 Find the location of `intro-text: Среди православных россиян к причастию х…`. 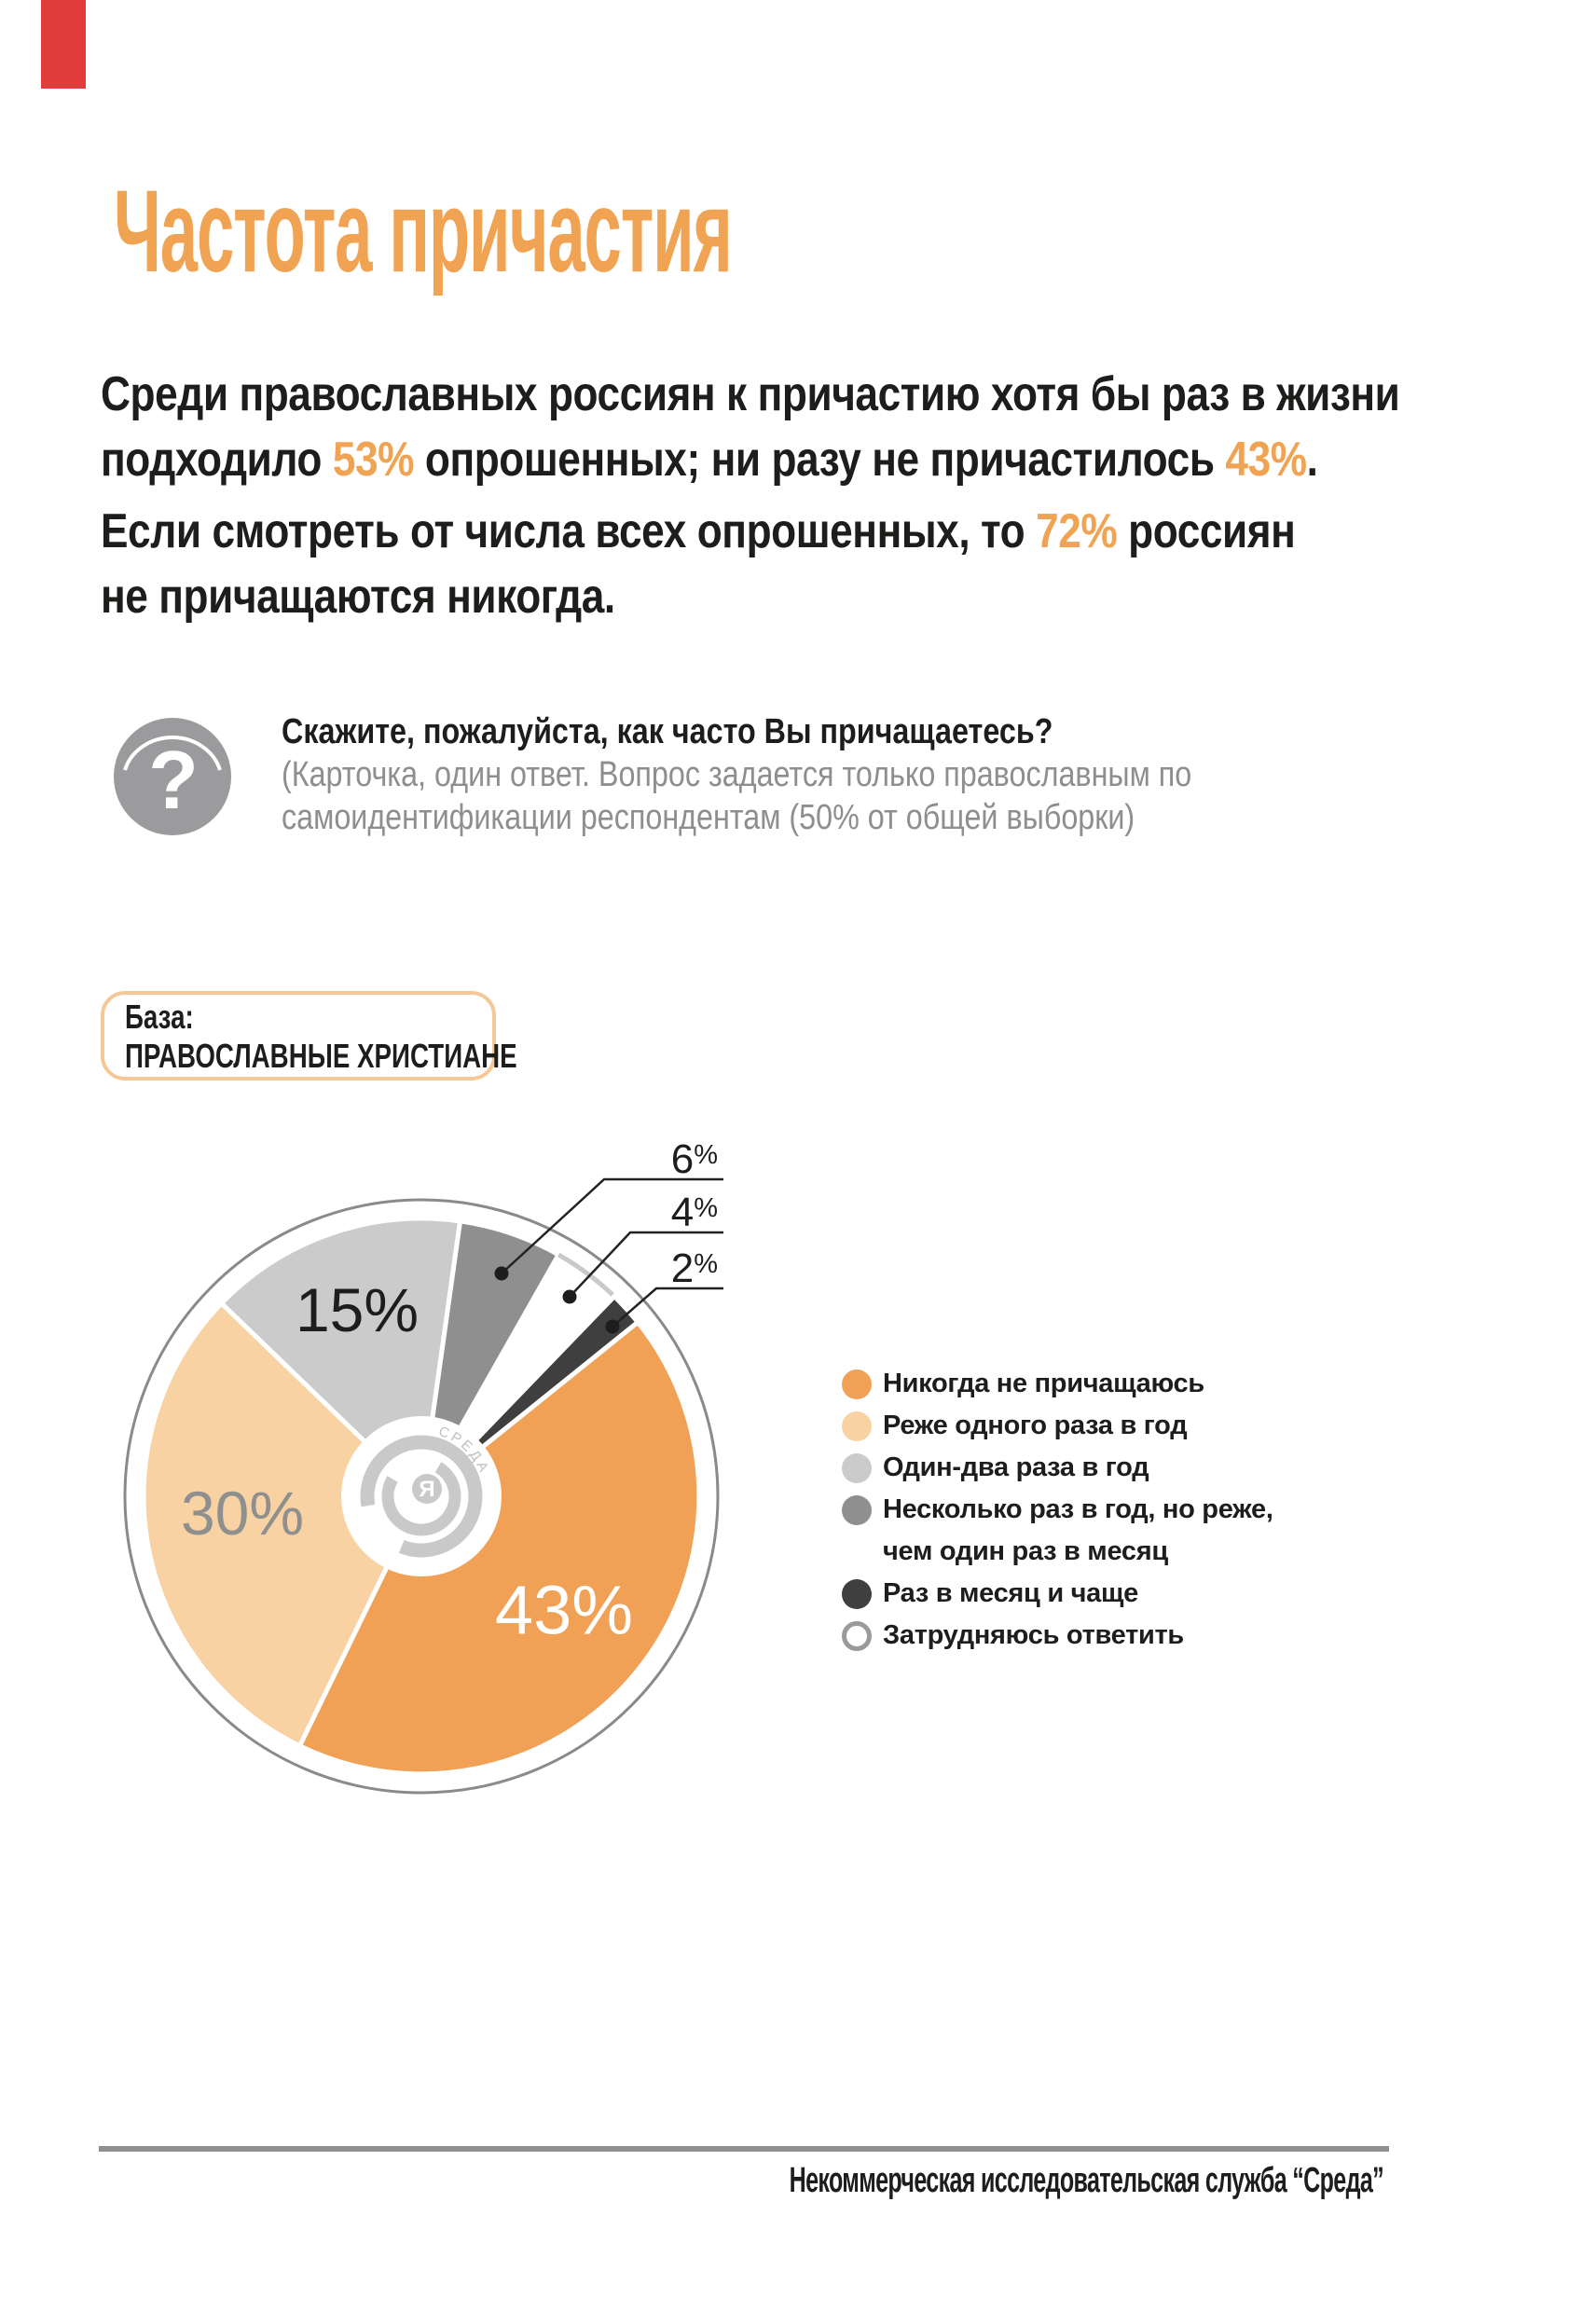

intro-text: Среди православных россиян к причастию х… is located at coordinates (750, 394).